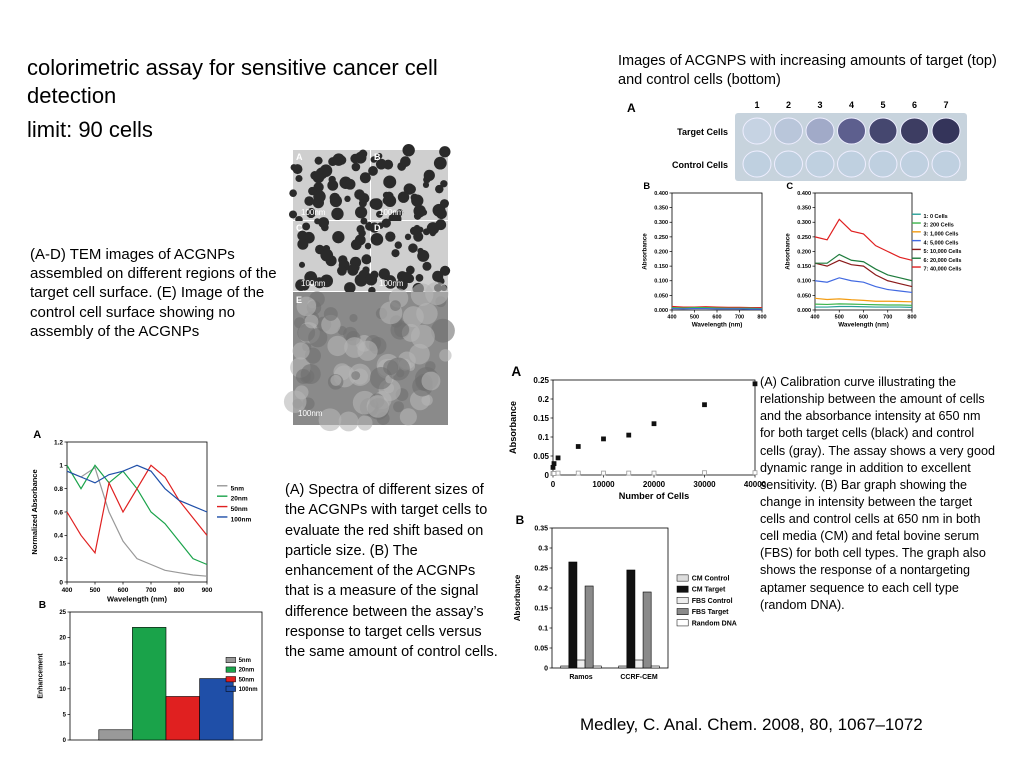 The height and width of the screenshot is (768, 1024). What do you see at coordinates (661, 209) in the screenshot?
I see `y-tick-label: 0.350` at bounding box center [661, 209].